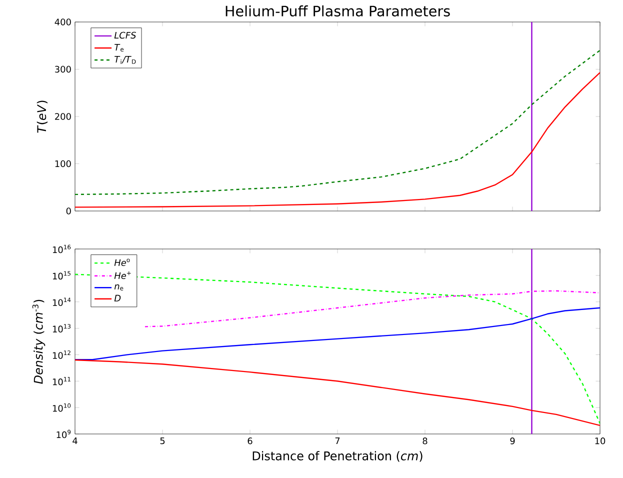 Image resolution: width=623 pixels, height=478 pixels. I want to click on legend-label: T$_{i}$/T$_{D}$, so click(125, 60).